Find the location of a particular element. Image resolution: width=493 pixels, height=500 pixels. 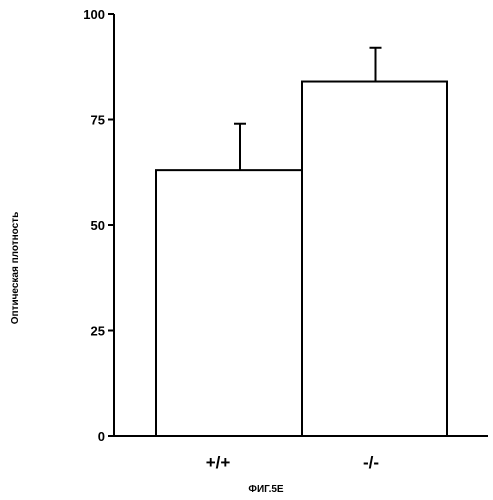

x-axis: +/+ -/- is located at coordinates (301, 454).